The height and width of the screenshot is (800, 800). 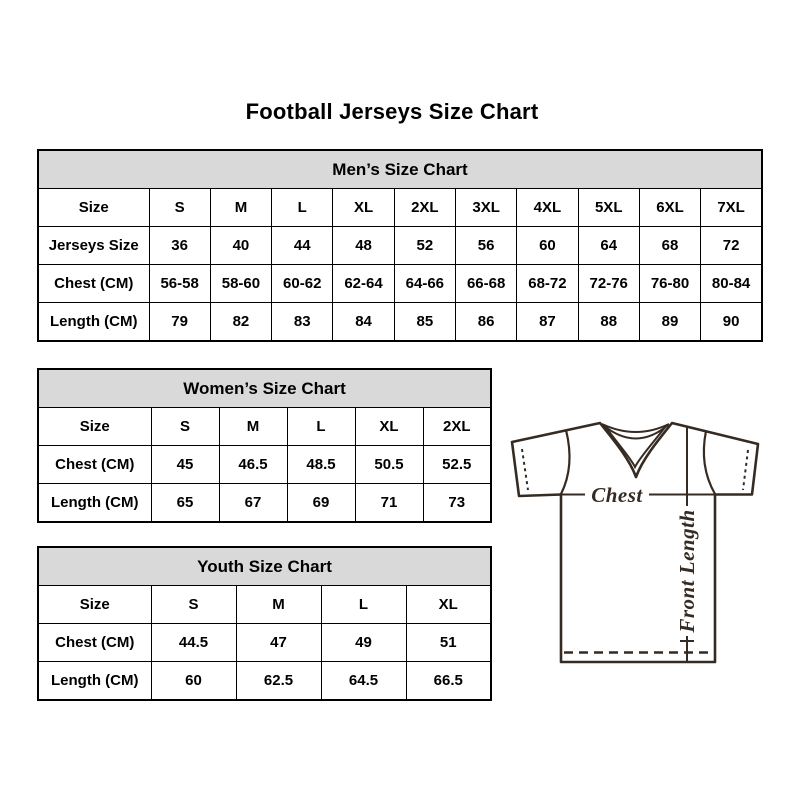 I want to click on right-armhole-seam, so click(x=709, y=462).